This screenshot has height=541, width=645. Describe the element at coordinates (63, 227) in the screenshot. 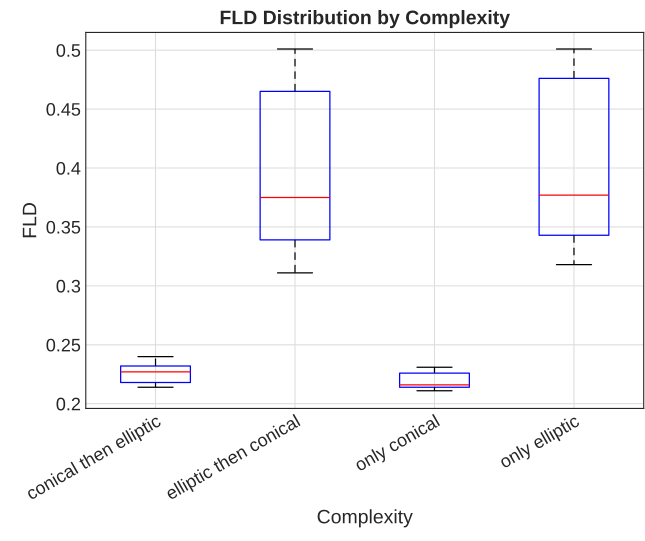

I see `y-tick-label: 0.35` at that location.